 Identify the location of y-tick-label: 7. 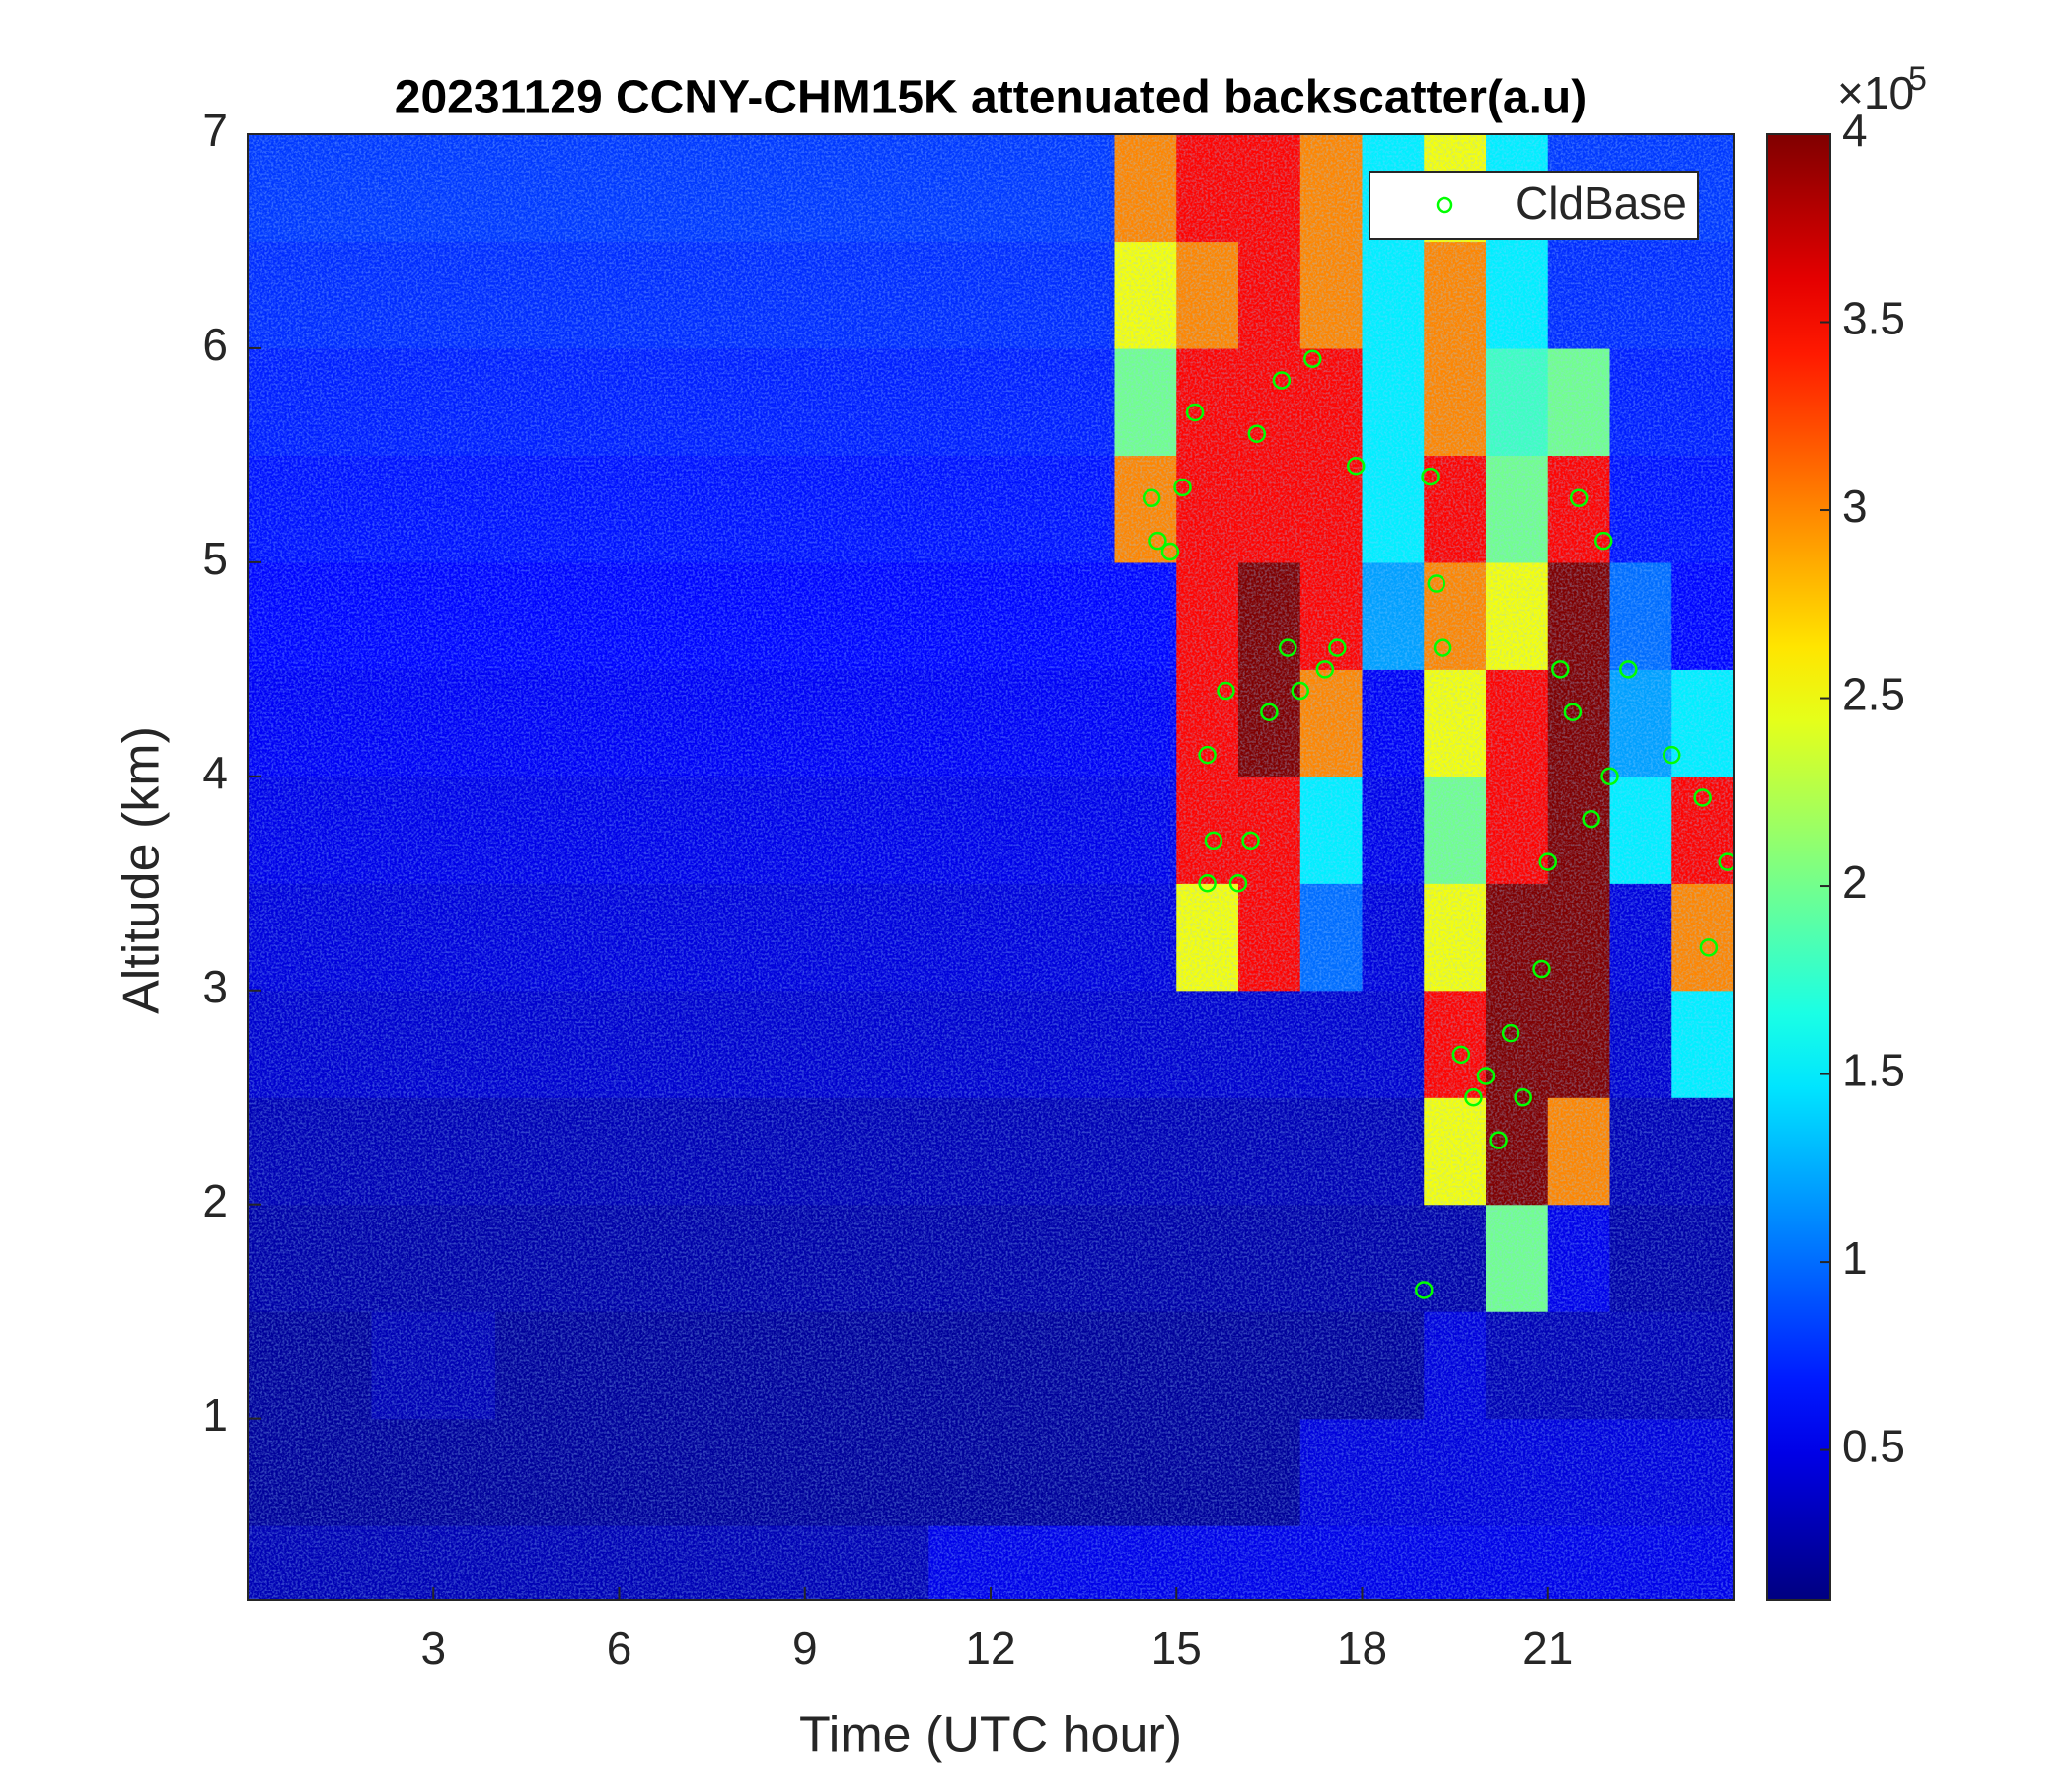
(215, 130).